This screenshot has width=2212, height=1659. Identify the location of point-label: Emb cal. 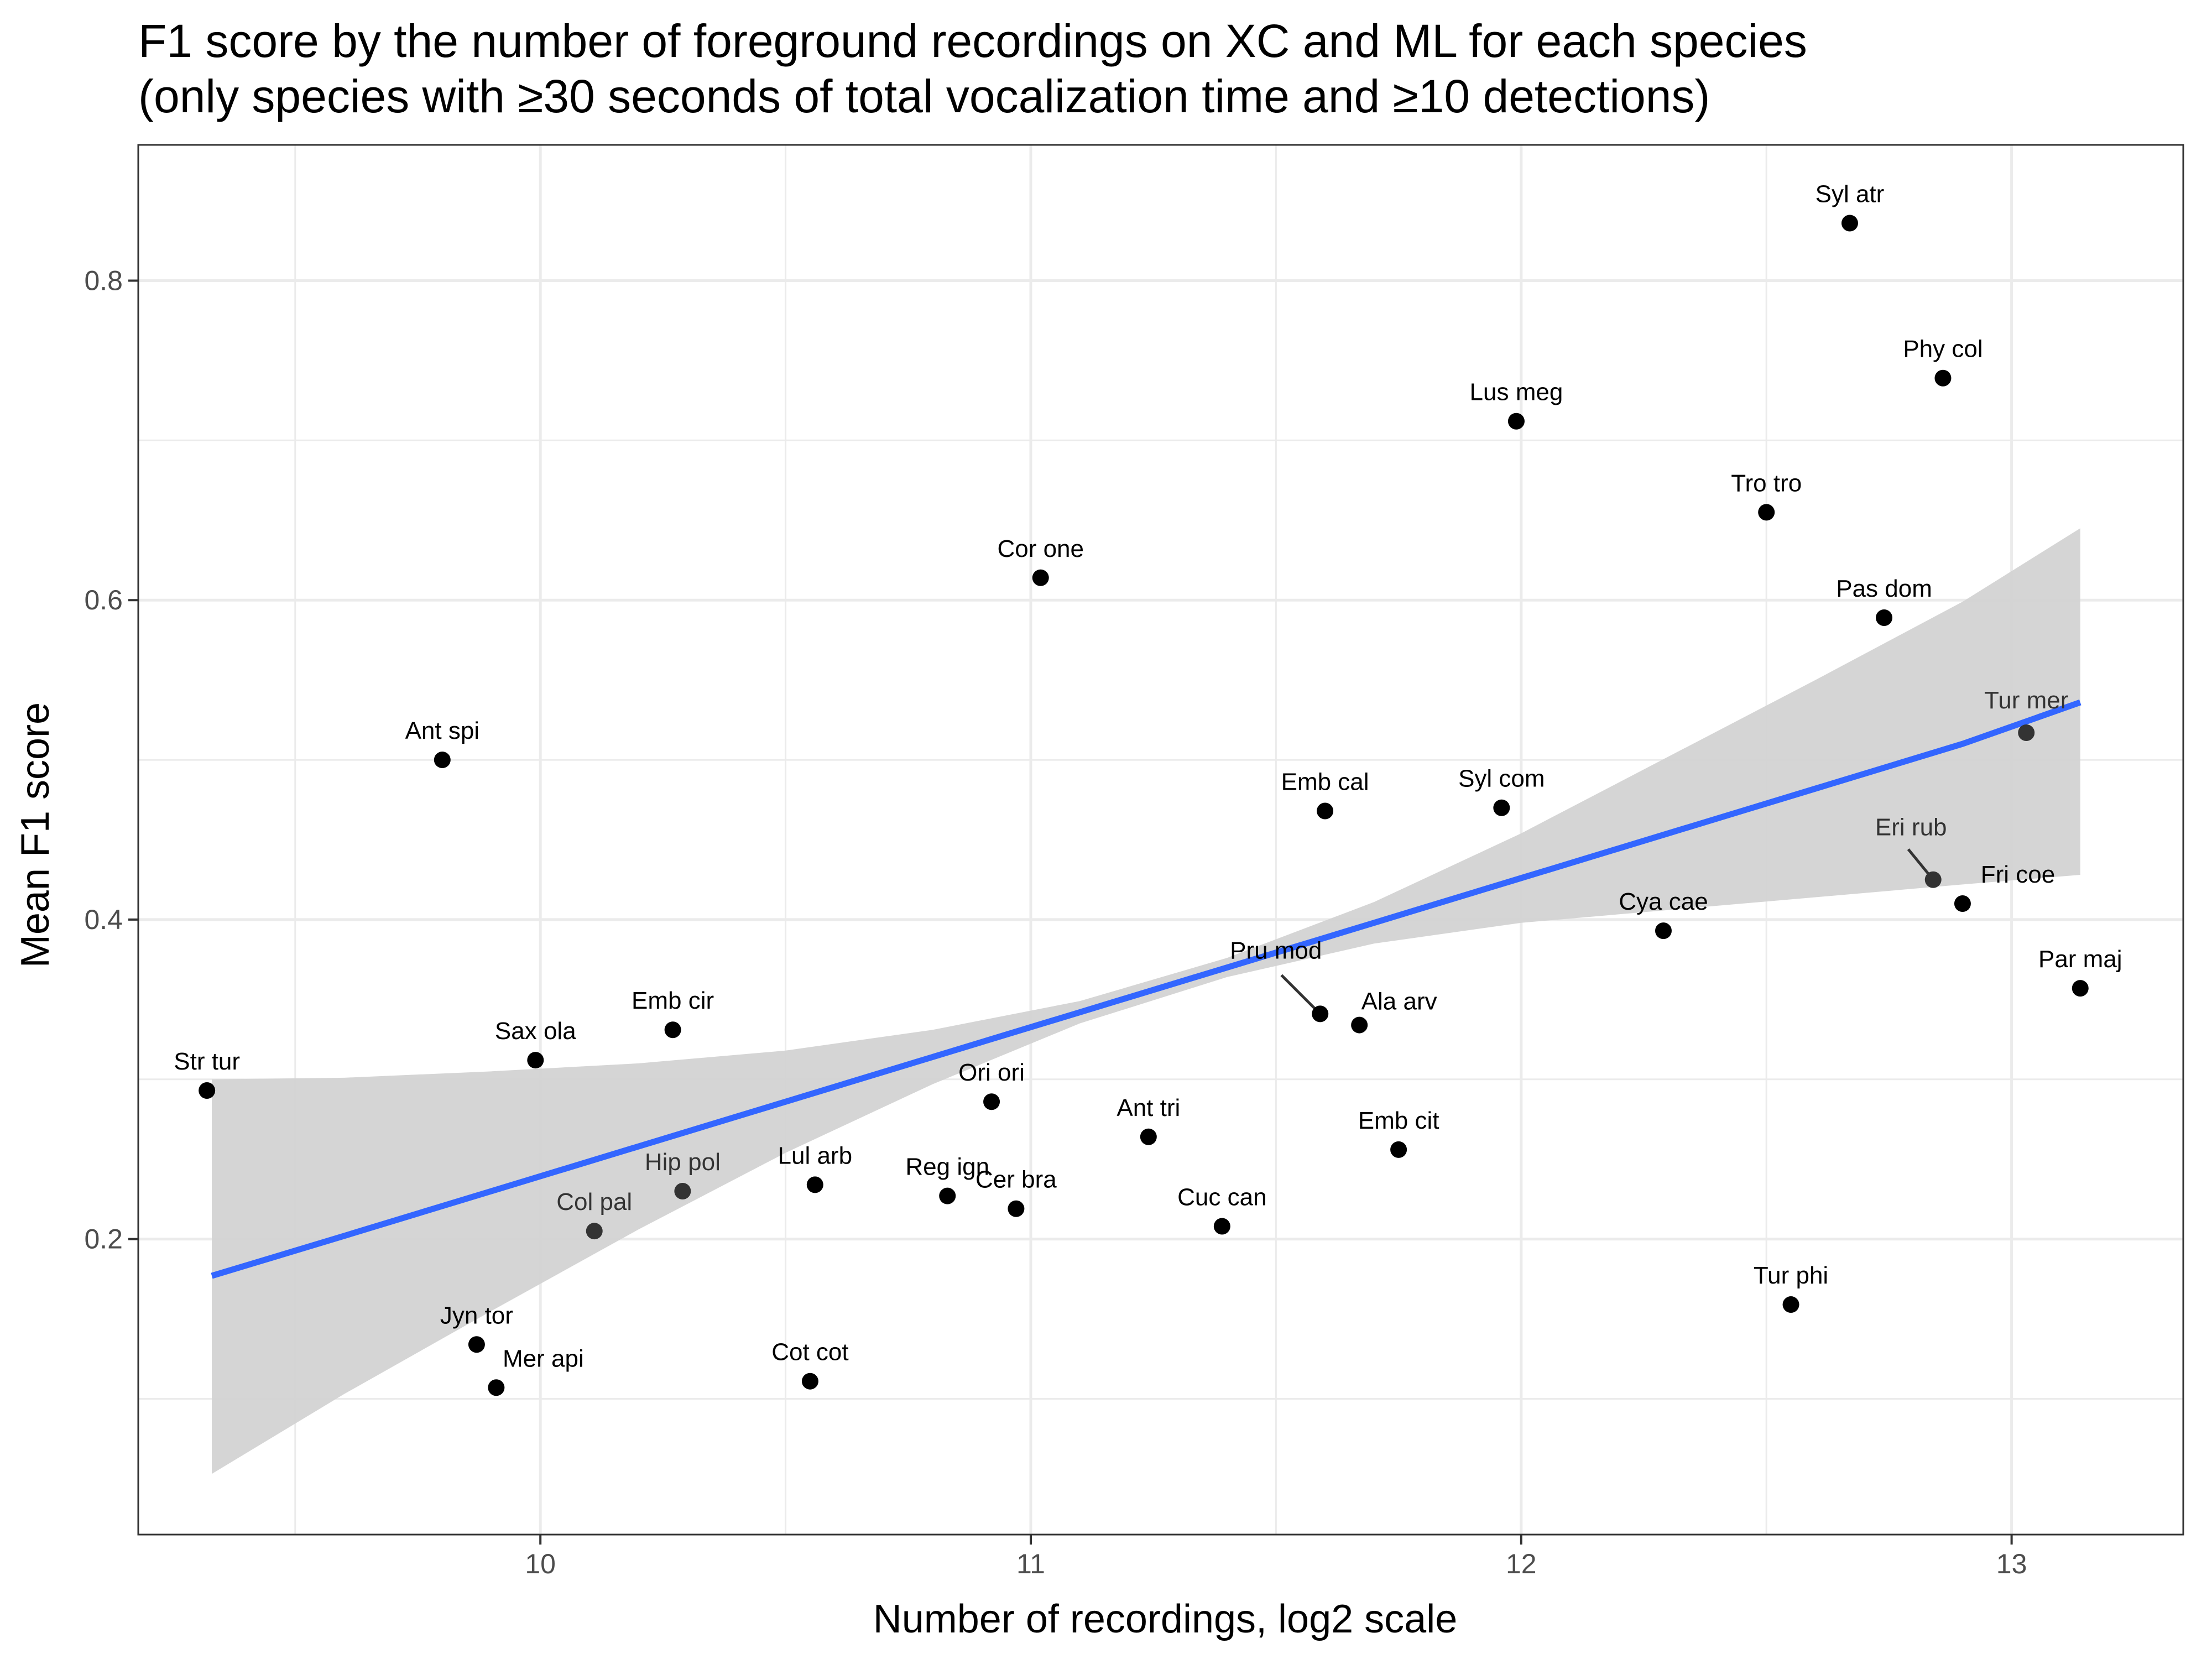
(1325, 783).